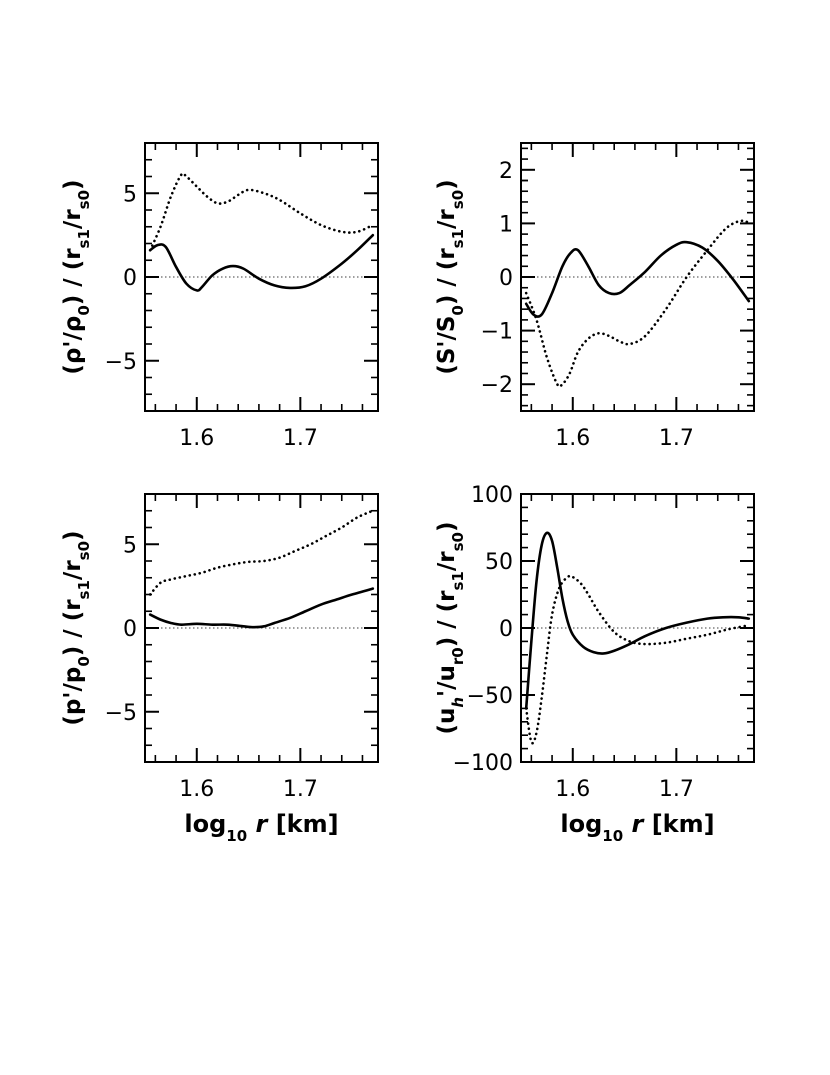  I want to click on y-tick-label: −50, so click(490, 696).